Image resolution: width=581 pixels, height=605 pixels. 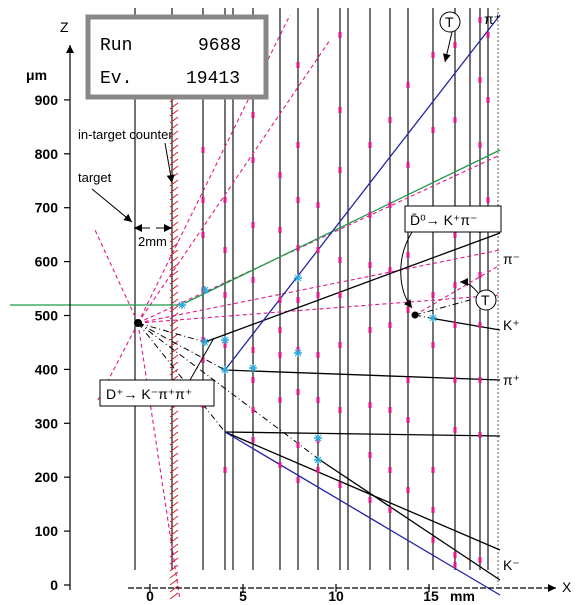 What do you see at coordinates (511, 325) in the screenshot?
I see `track-label-k-plus: K⁺` at bounding box center [511, 325].